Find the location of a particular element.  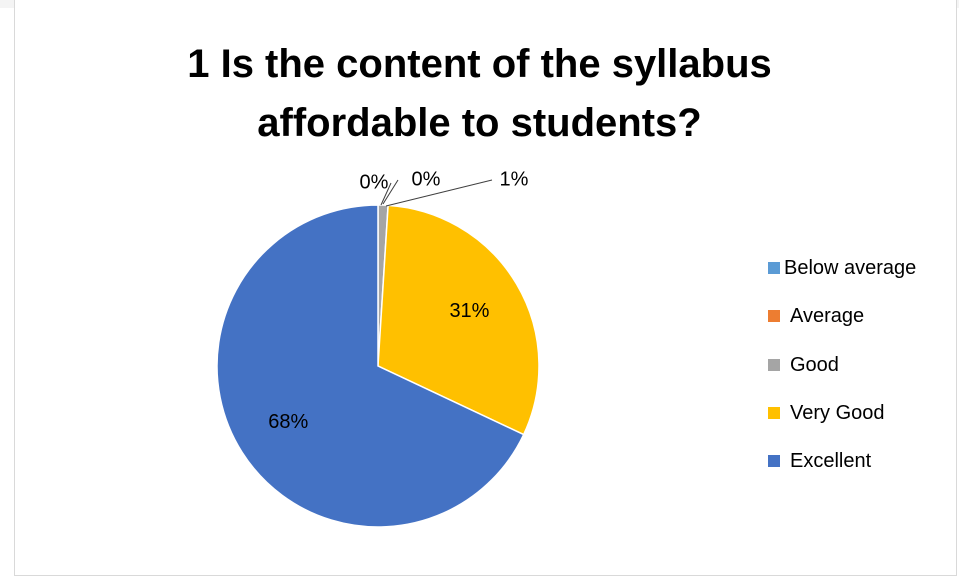

legend-label-good: Good is located at coordinates (814, 365).